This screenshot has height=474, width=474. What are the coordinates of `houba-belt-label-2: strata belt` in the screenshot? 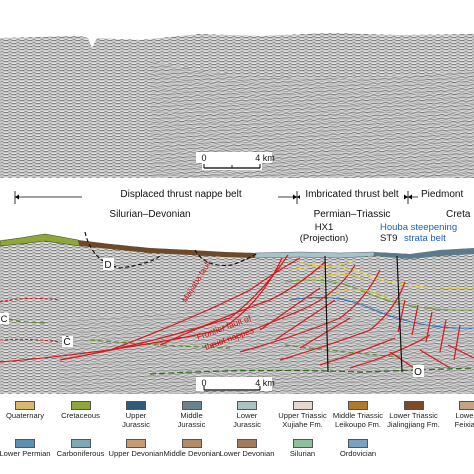 It's located at (425, 238).